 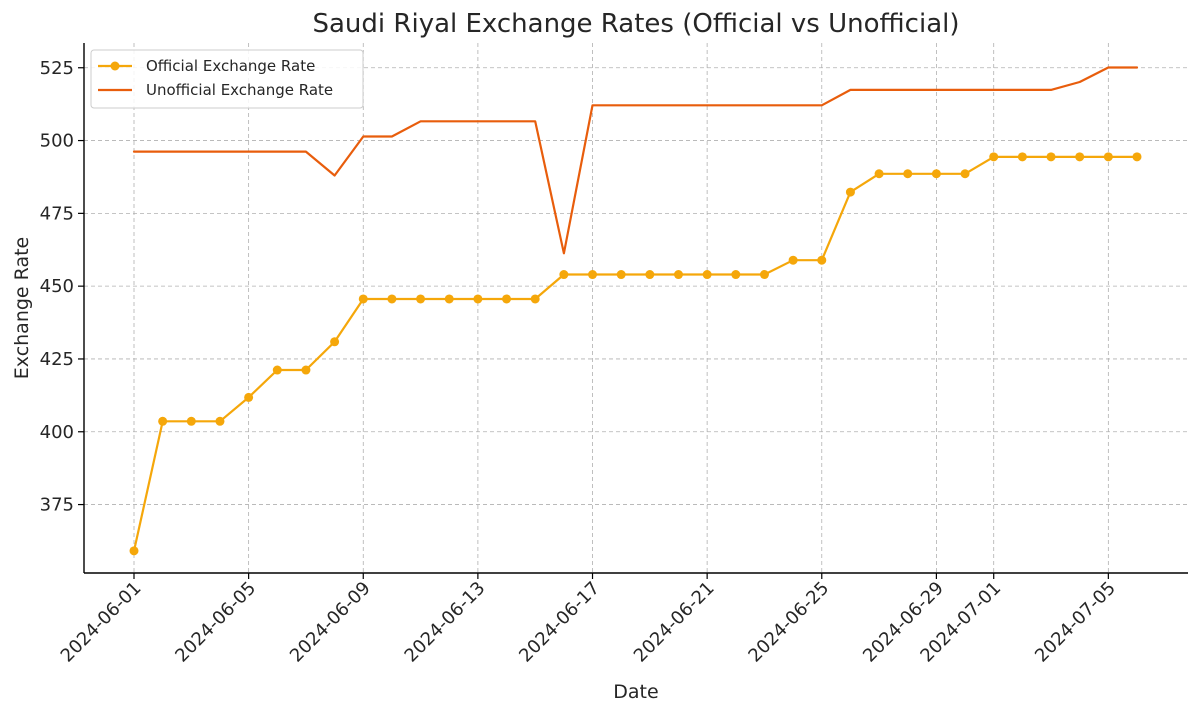 I want to click on legend-frame, so click(x=227, y=79).